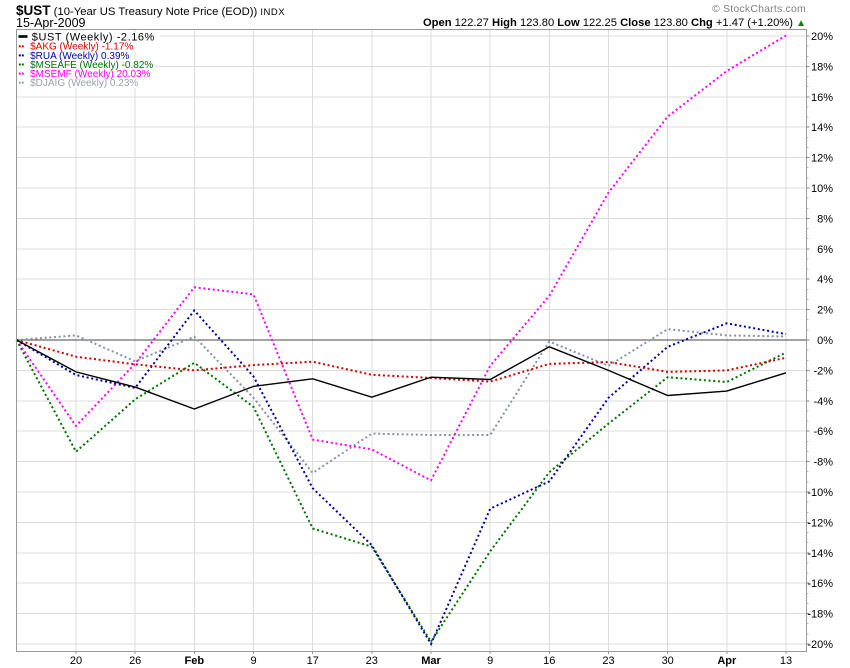  Describe the element at coordinates (823, 432) in the screenshot. I see `svg-text: -6%` at that location.